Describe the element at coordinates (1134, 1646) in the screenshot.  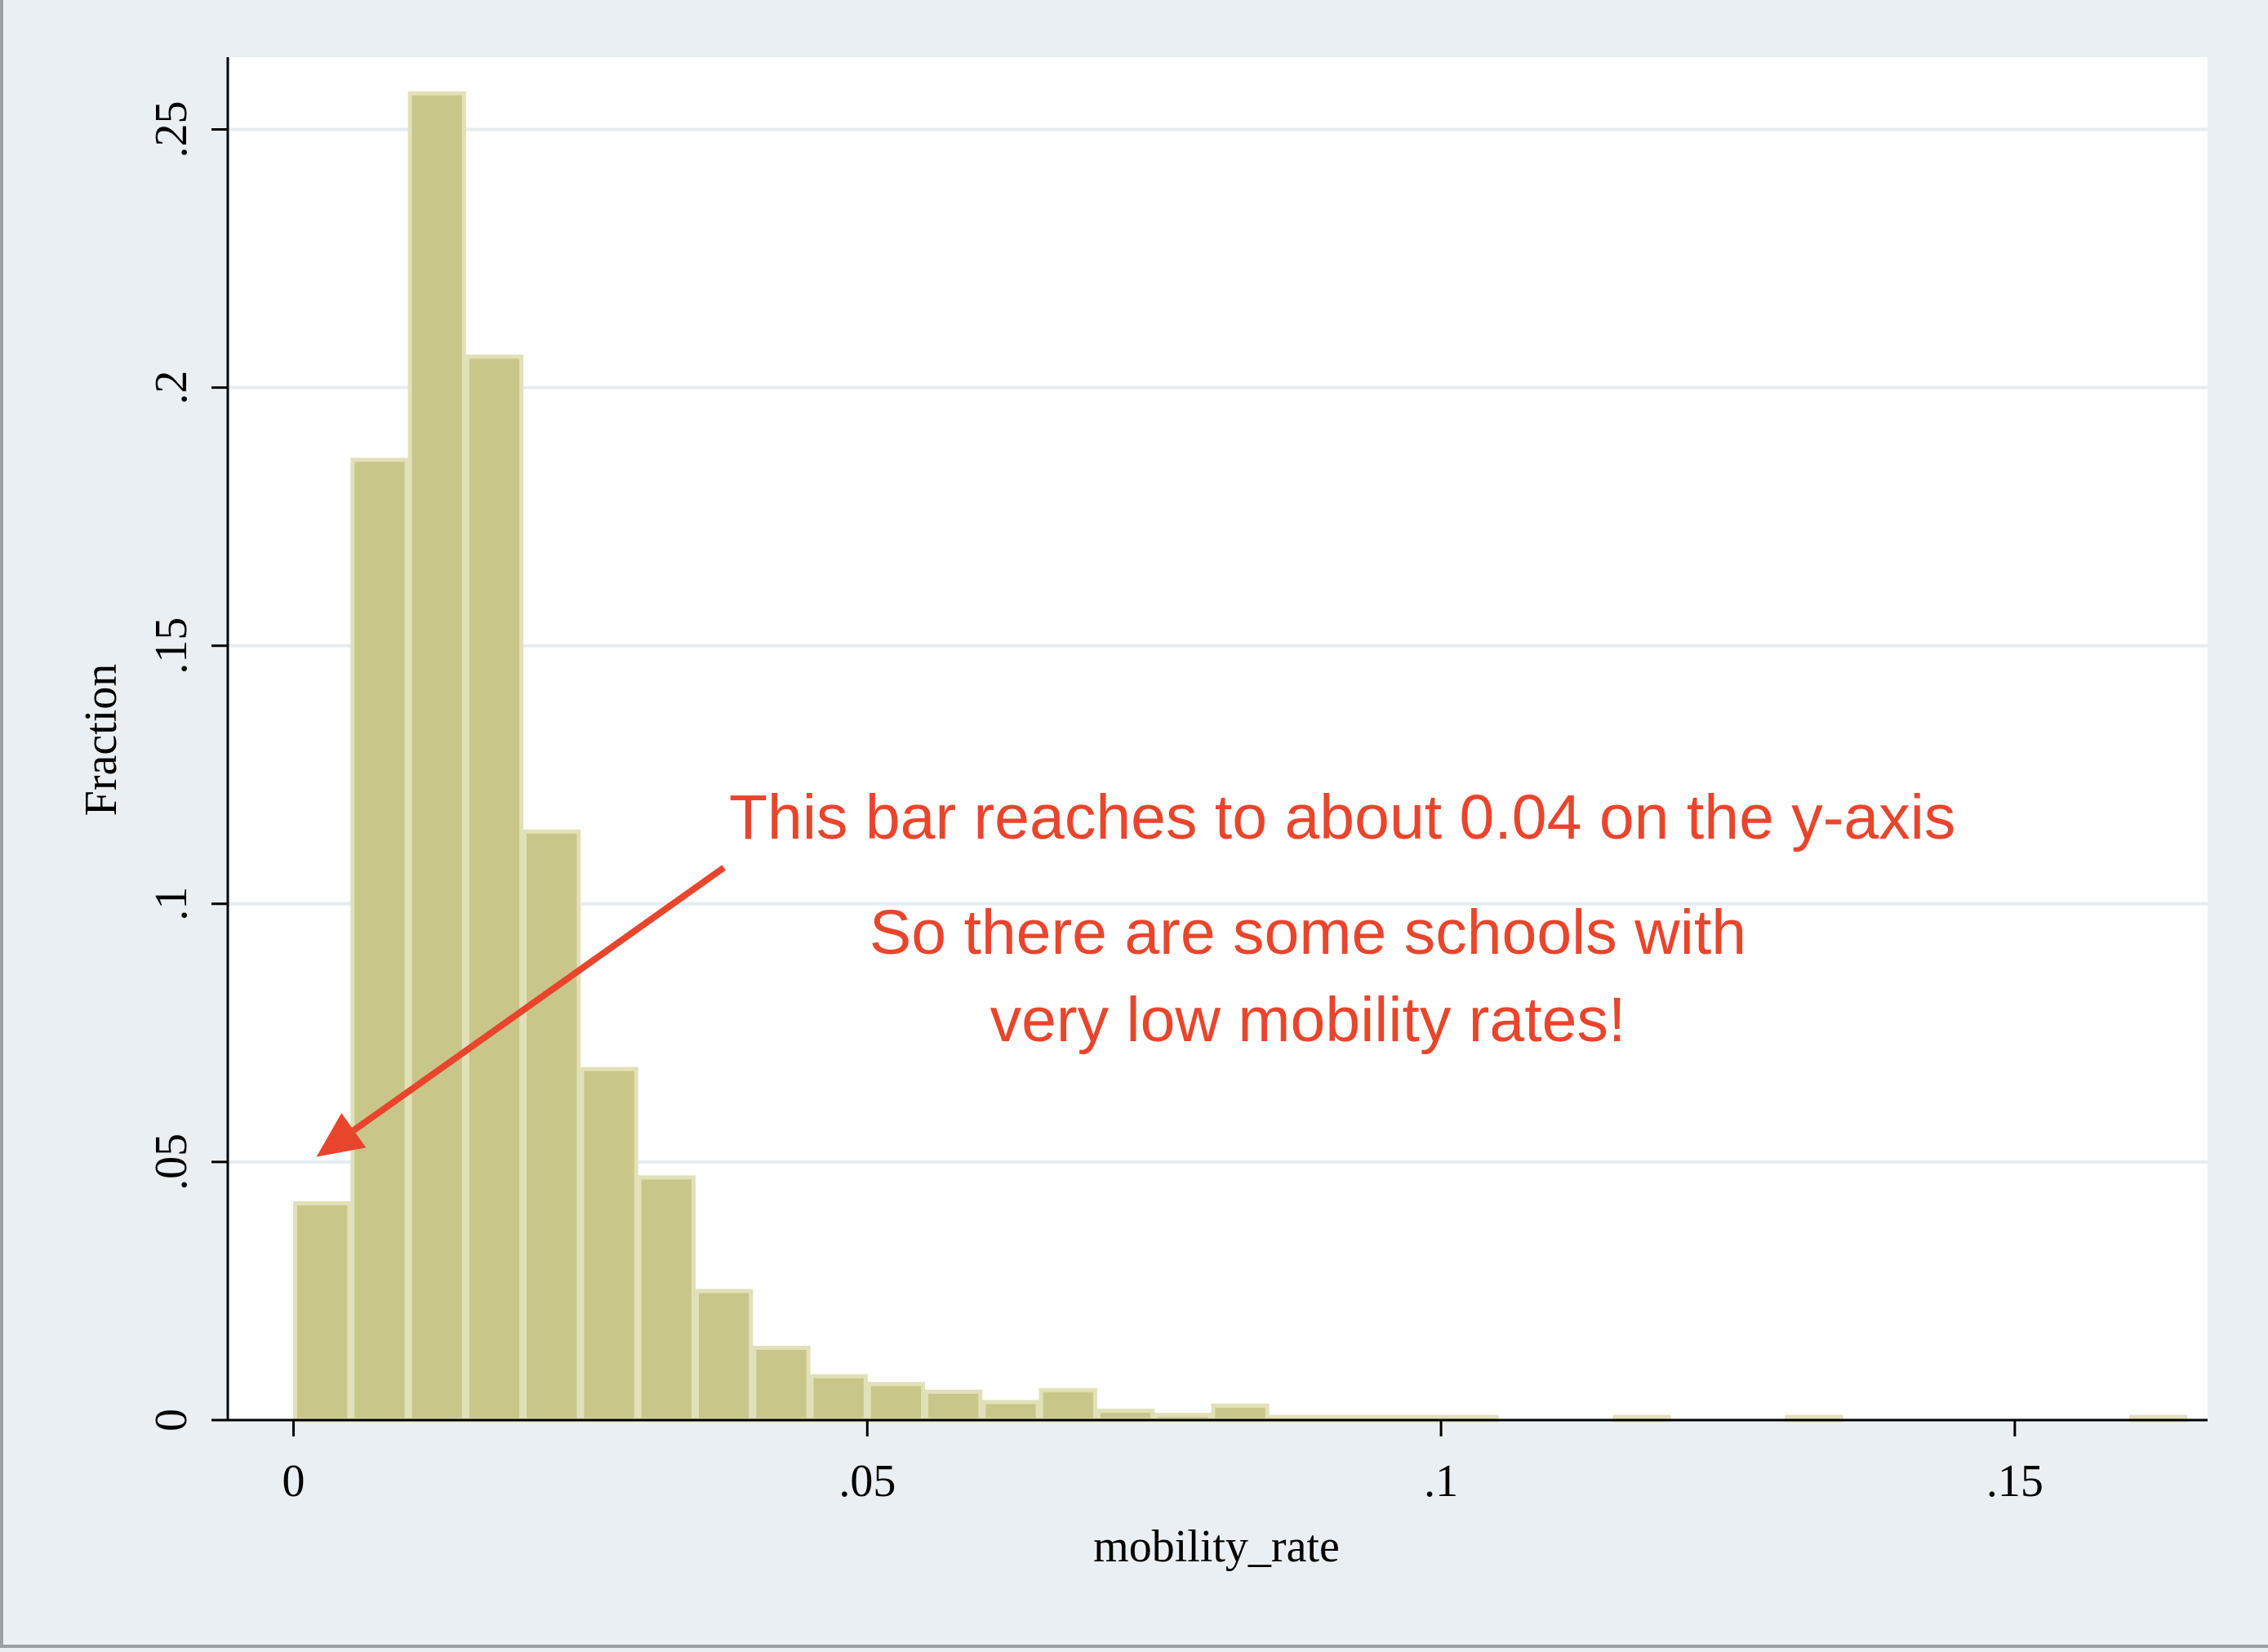
I see `frame-edge-bottom` at that location.